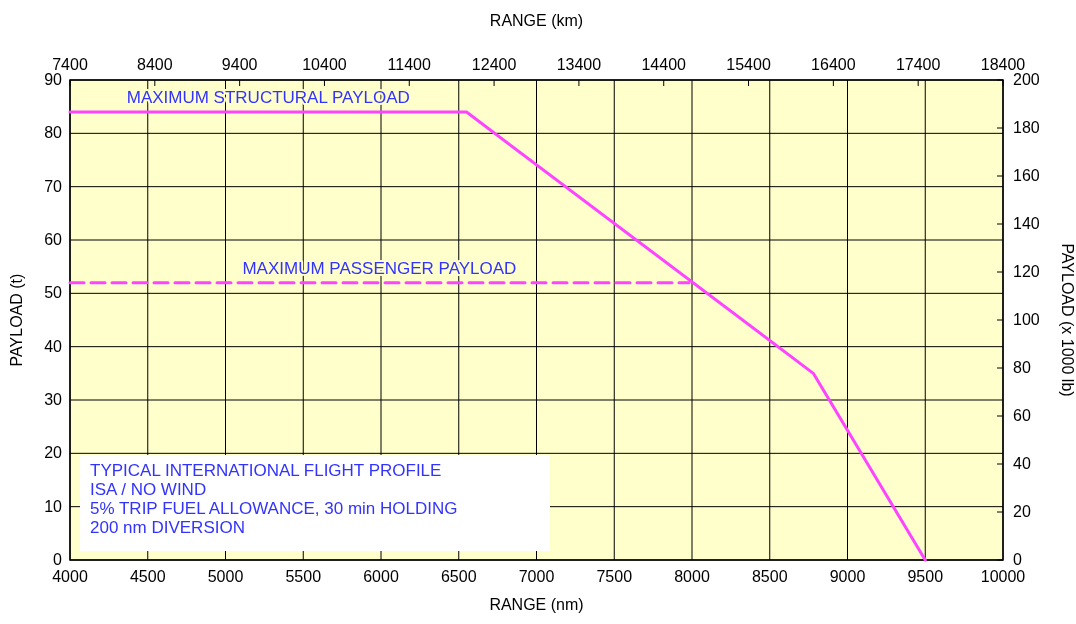  What do you see at coordinates (53, 346) in the screenshot?
I see `y-tick-label: 40` at bounding box center [53, 346].